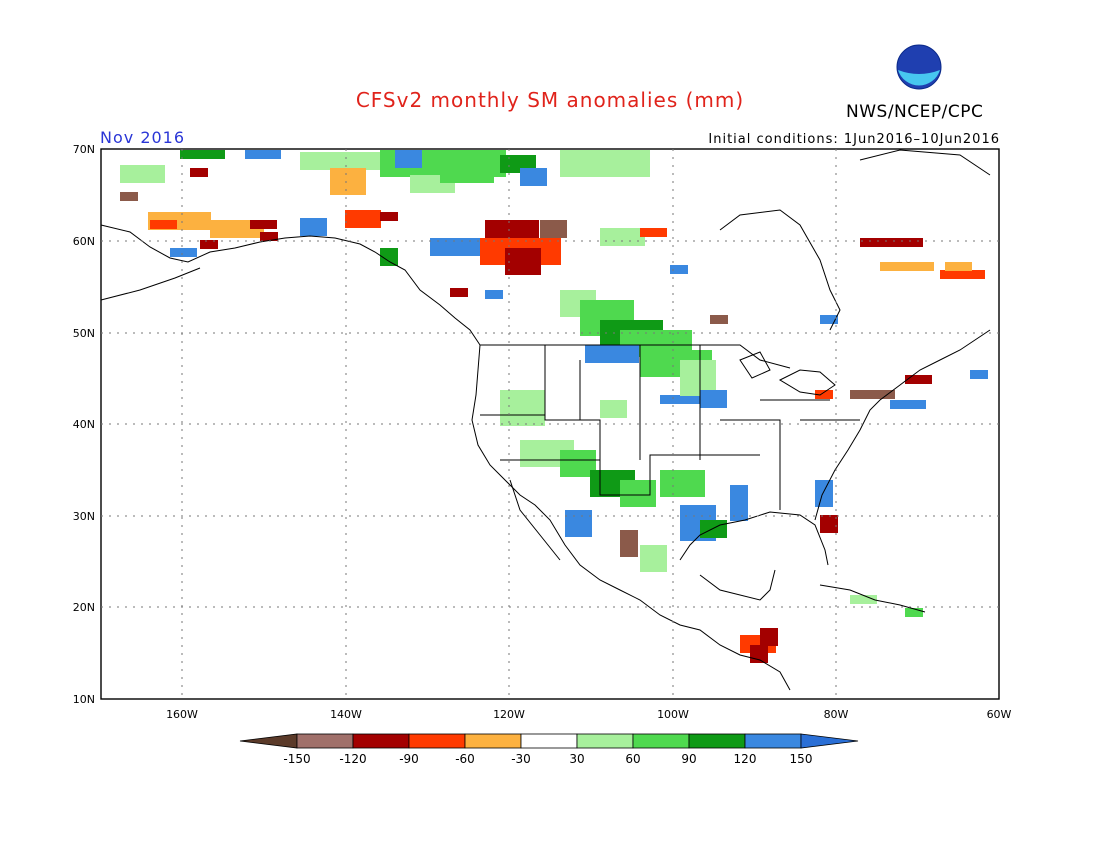  I want to click on legend-label-m60: -60, so click(465, 759).